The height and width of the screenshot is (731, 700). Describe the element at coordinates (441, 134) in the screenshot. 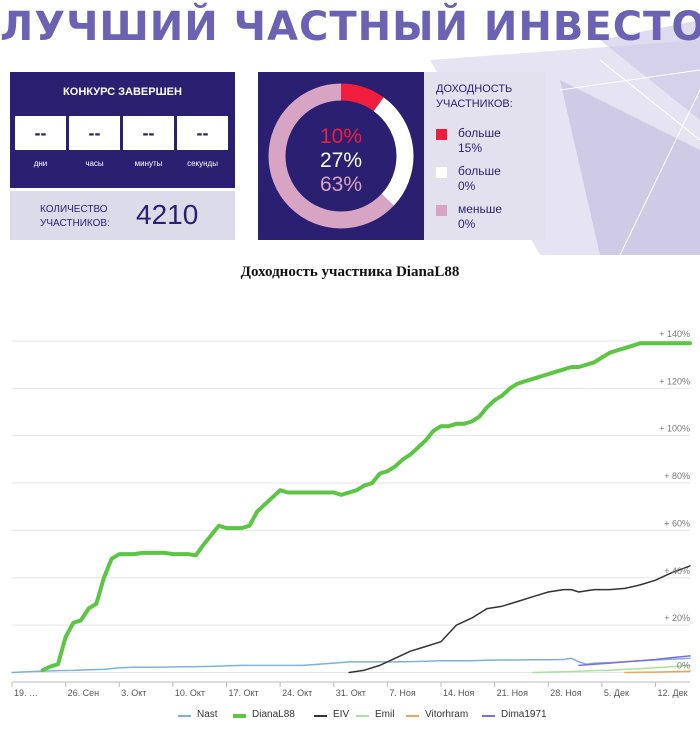

I see `red-square-icon` at that location.